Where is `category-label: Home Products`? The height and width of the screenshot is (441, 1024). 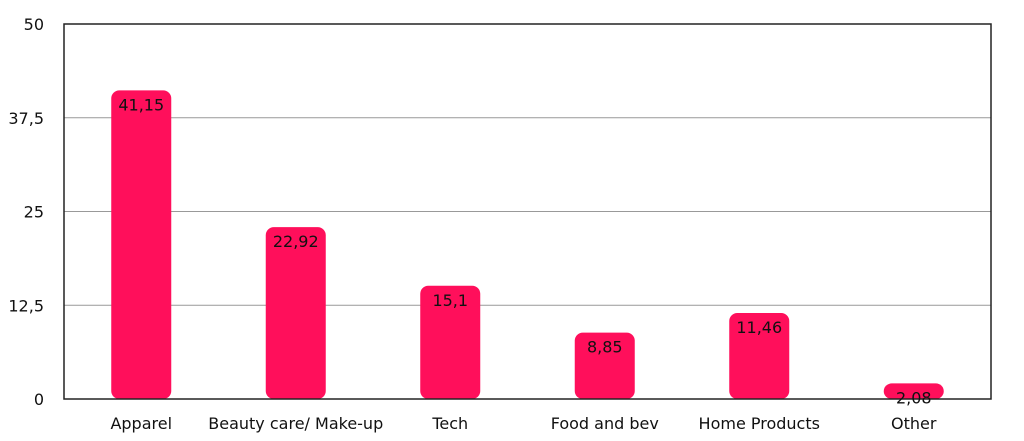
category-label: Home Products is located at coordinates (759, 423).